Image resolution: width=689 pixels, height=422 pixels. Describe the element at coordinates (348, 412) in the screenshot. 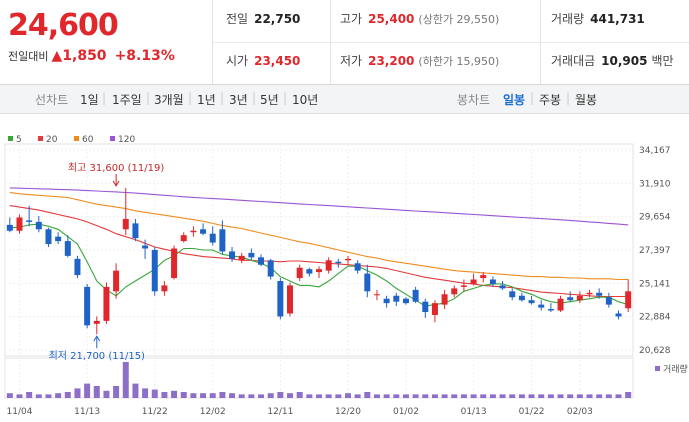

I see `x-tick-label: 12/20` at that location.